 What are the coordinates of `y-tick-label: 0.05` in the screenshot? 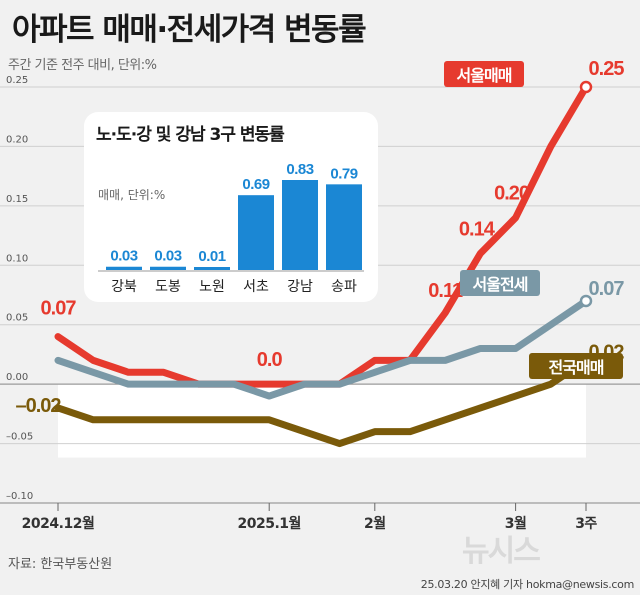 It's located at (17, 318).